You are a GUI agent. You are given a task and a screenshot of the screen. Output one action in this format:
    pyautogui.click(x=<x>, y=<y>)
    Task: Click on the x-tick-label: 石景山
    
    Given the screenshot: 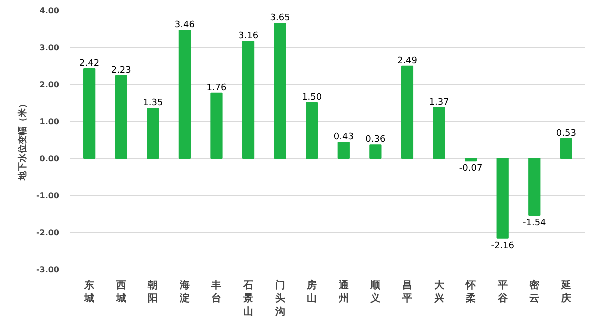 What is the action you would take?
    pyautogui.click(x=248, y=299)
    